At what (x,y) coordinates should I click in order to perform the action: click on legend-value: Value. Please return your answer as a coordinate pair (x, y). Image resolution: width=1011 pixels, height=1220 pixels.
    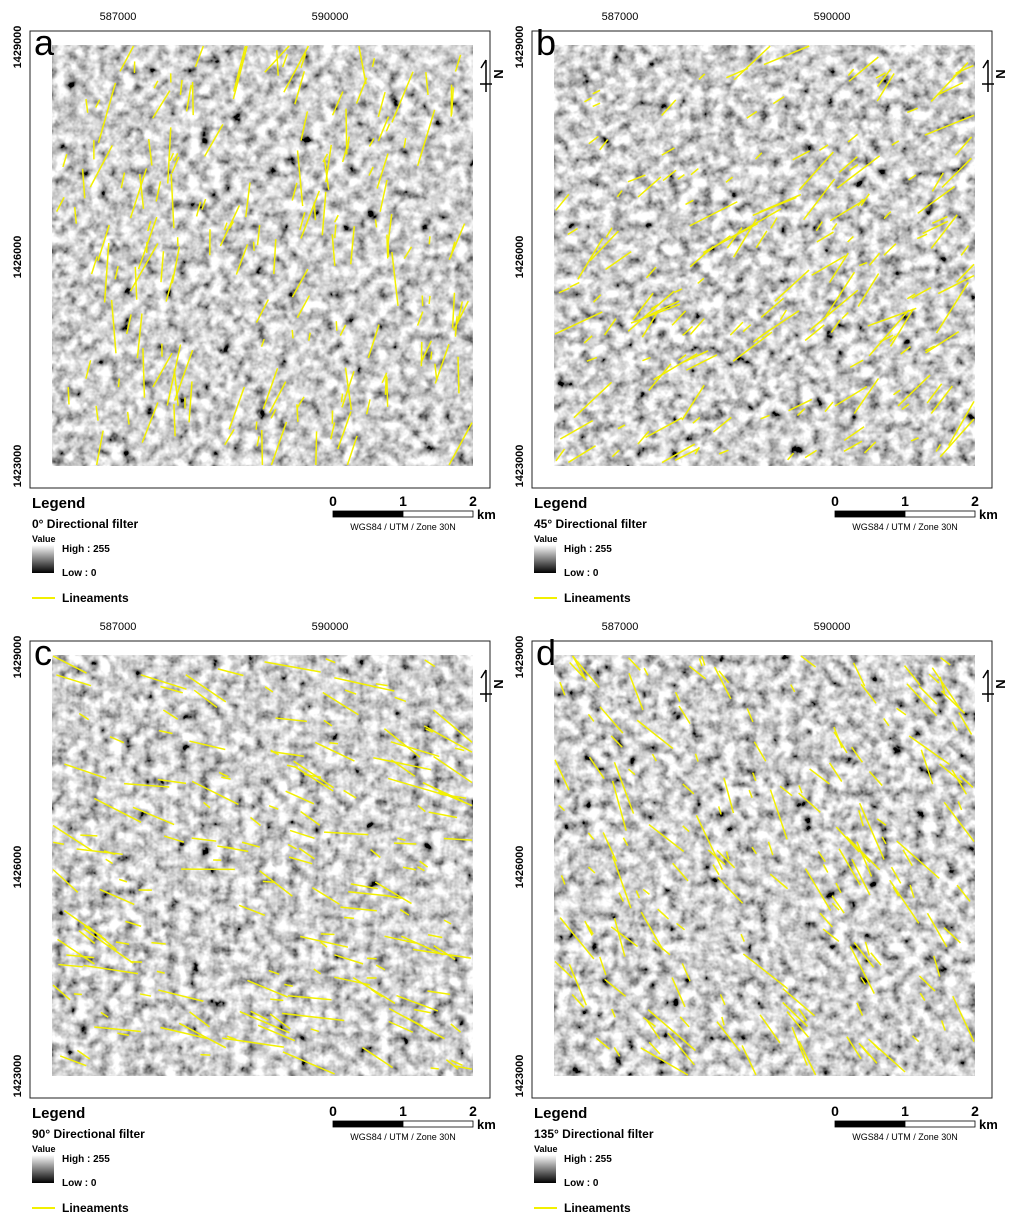
    Looking at the image, I should click on (44, 1149).